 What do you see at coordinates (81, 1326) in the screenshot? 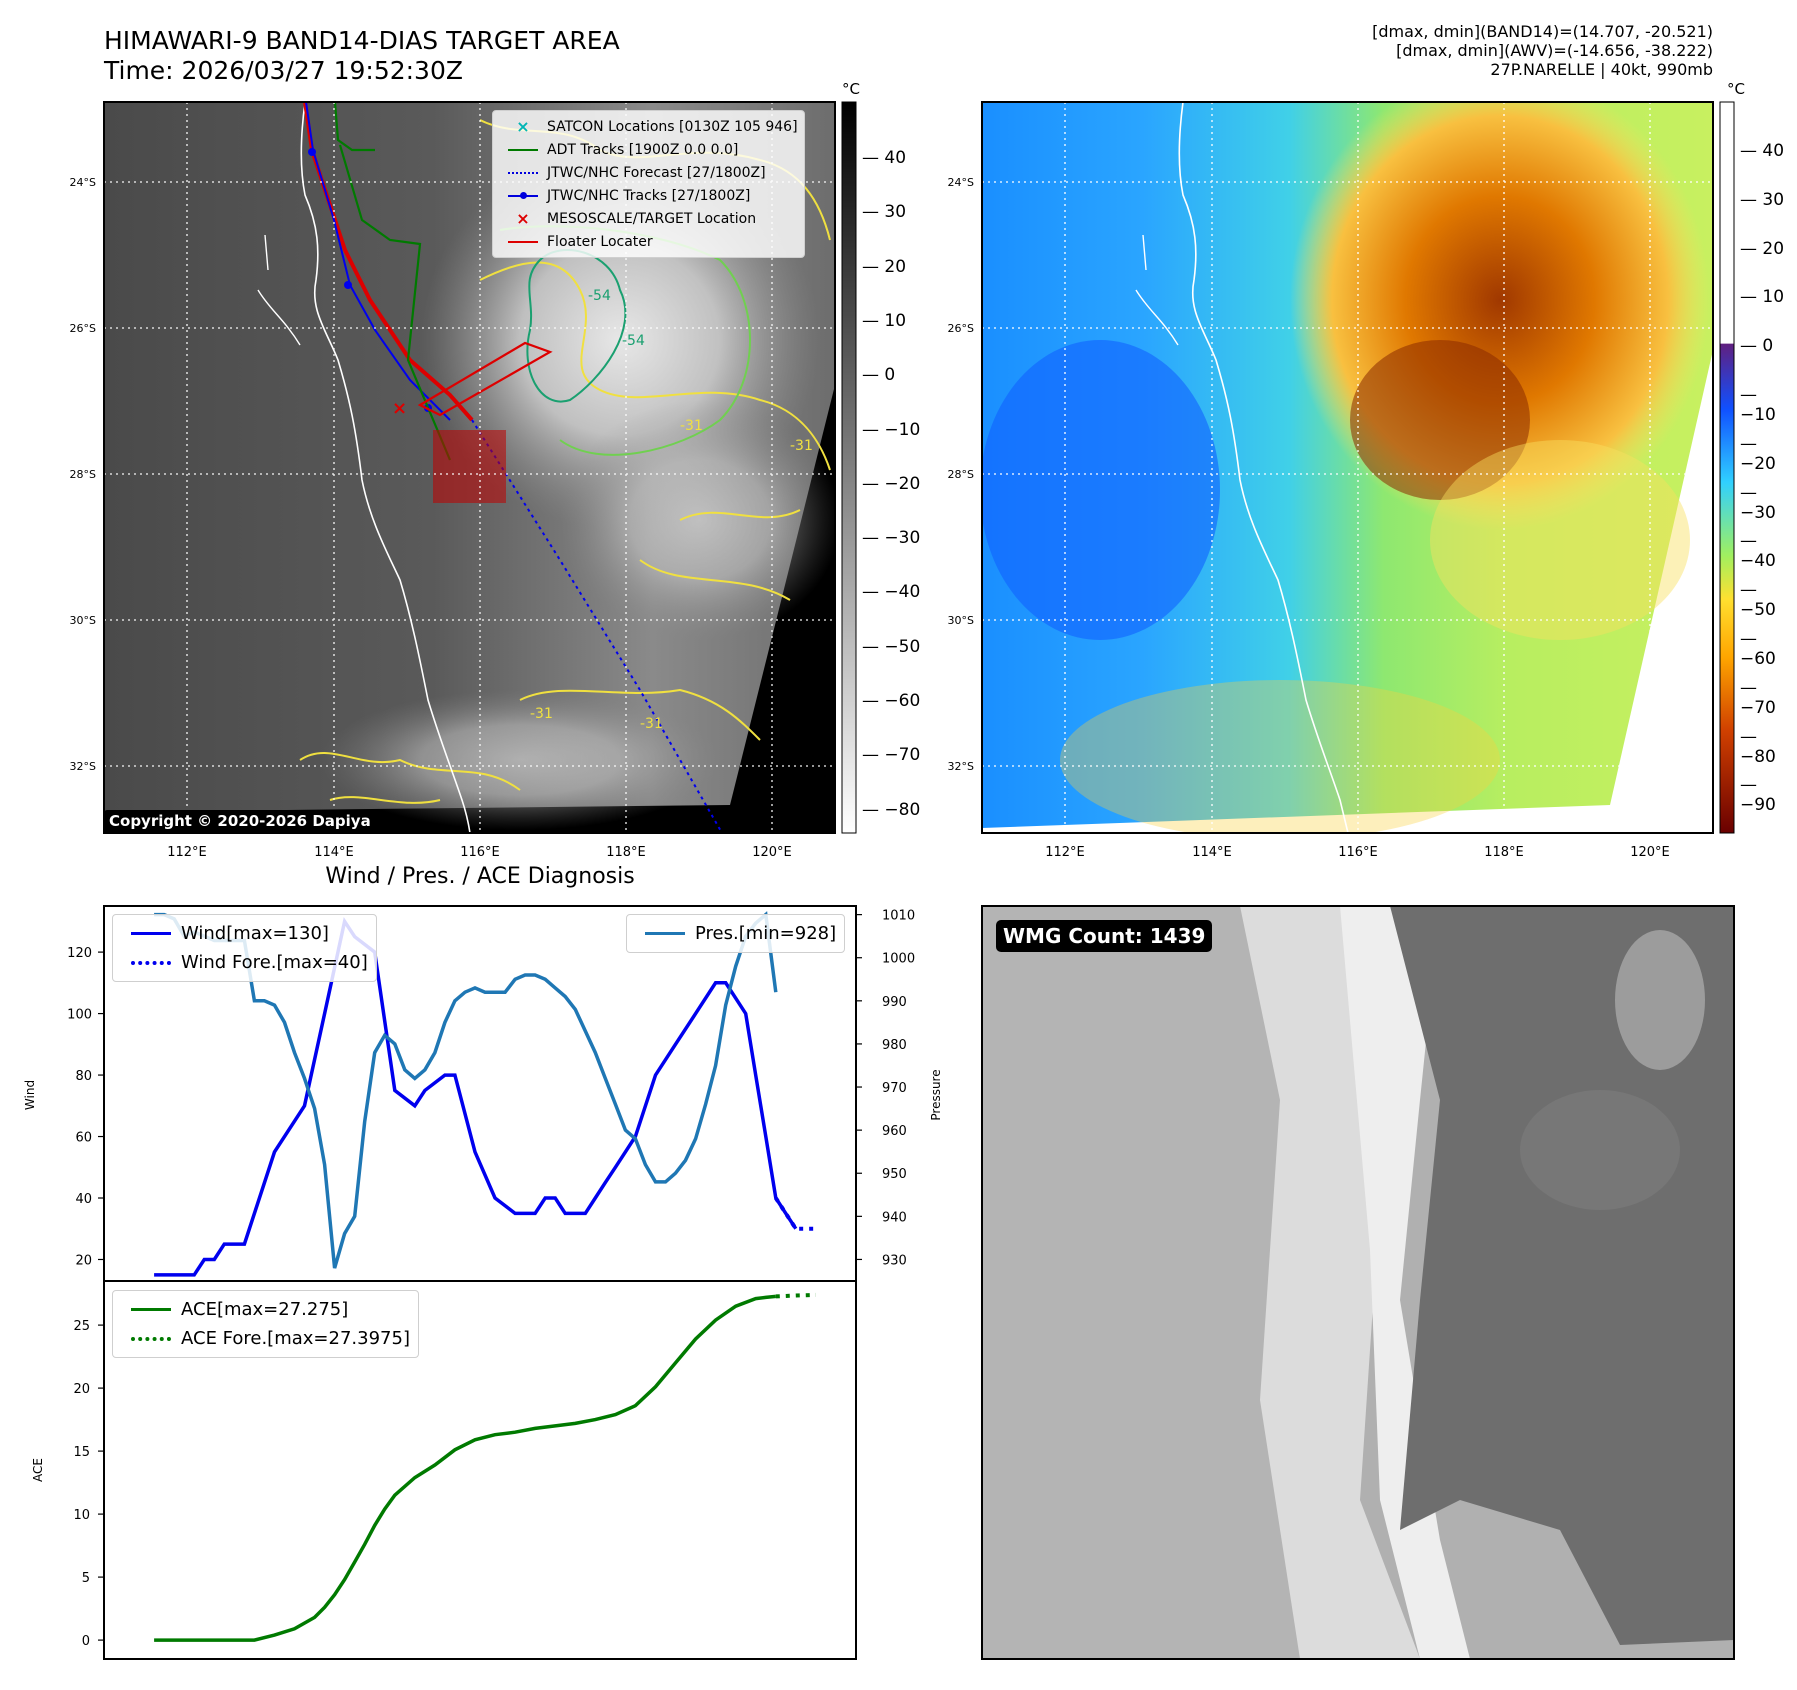
I see `ace-tick-label: 25` at bounding box center [81, 1326].